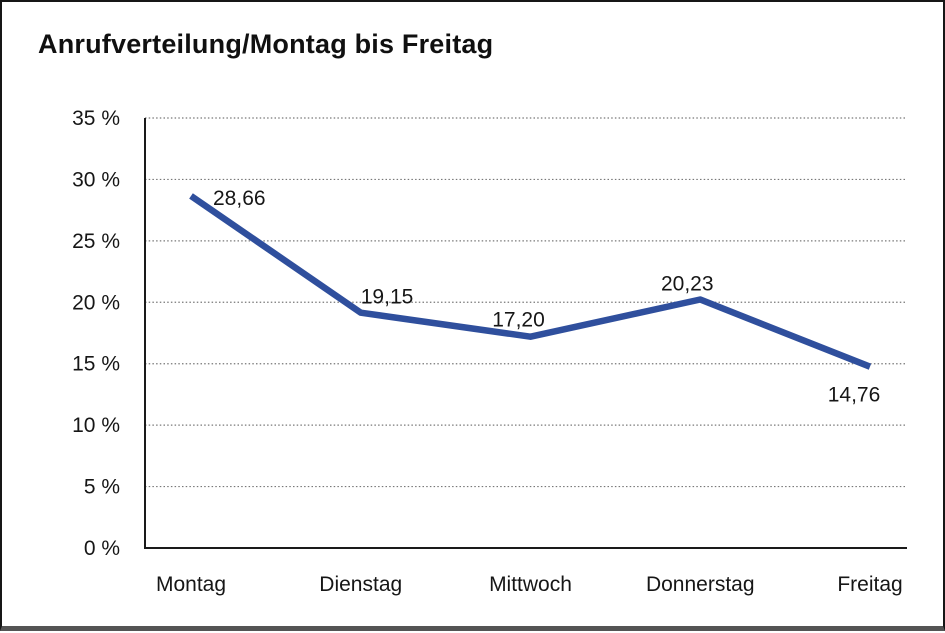  I want to click on data-point-label: 20,23, so click(687, 283).